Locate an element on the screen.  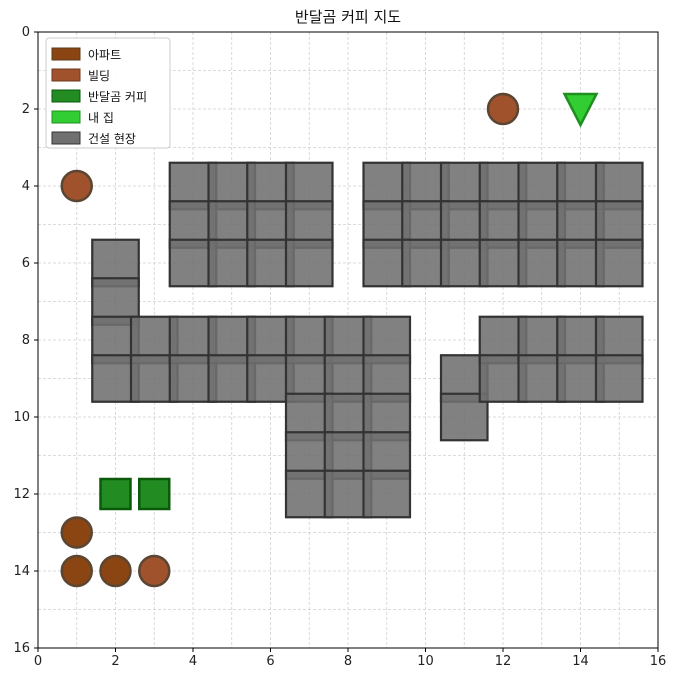
x-tick-label: 16 is located at coordinates (658, 661).